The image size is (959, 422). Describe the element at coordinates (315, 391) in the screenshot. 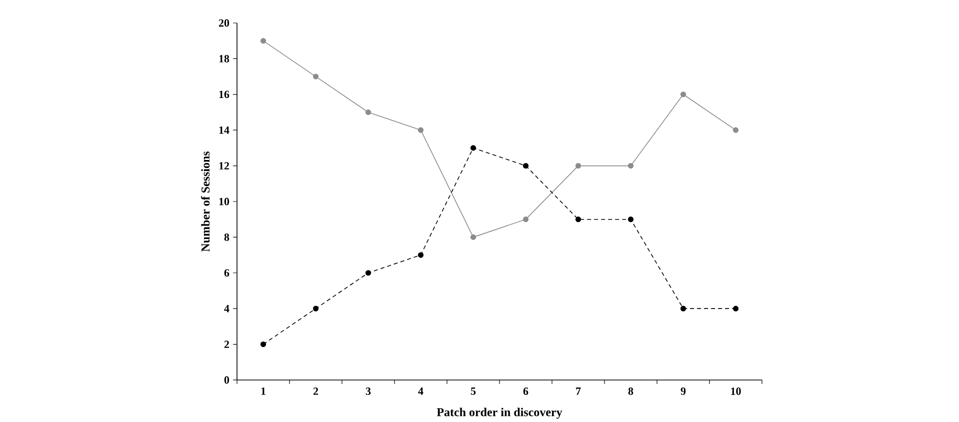

I see `x-tick-label: 2` at that location.